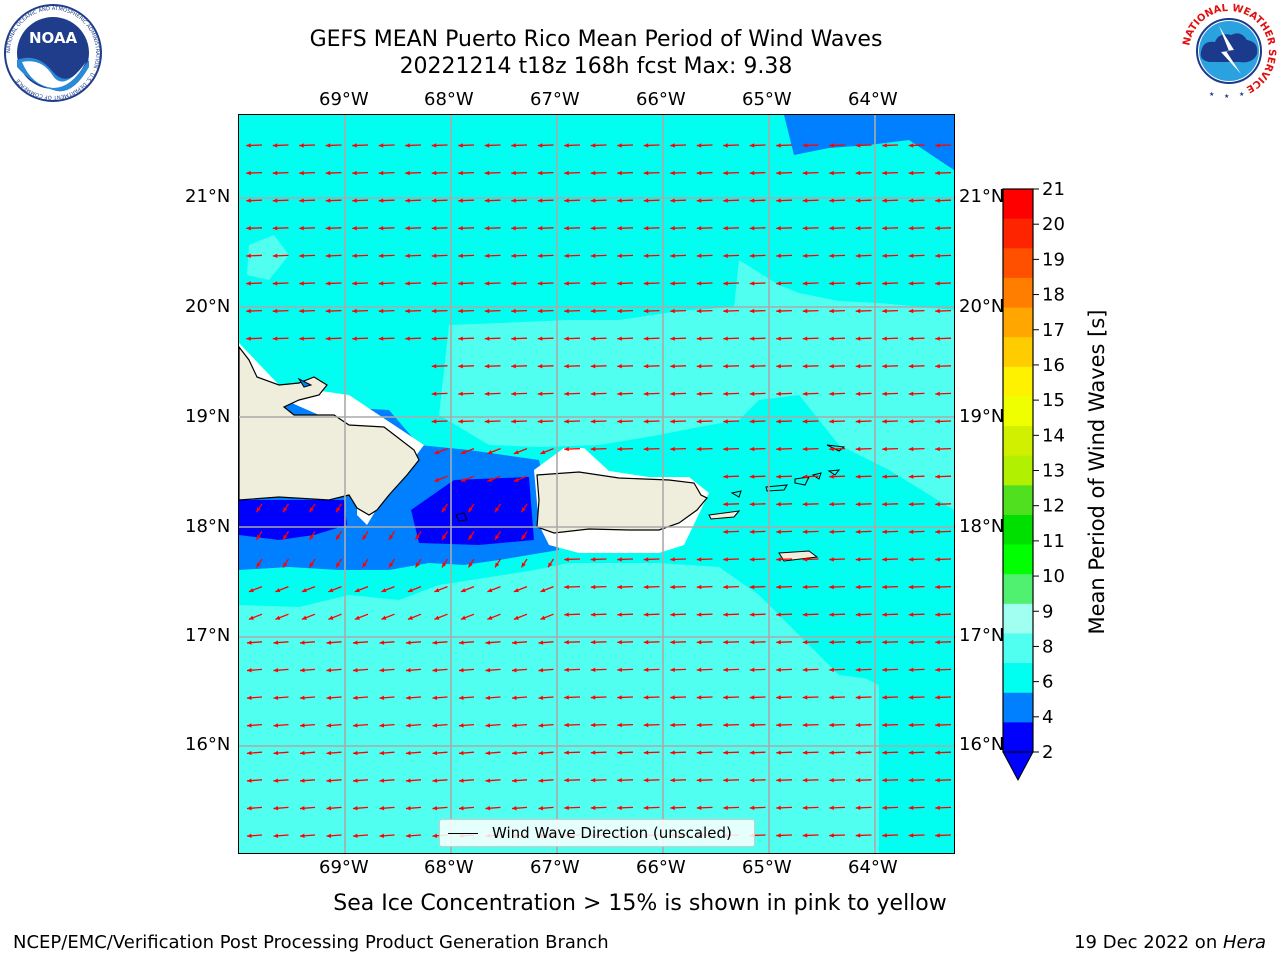  What do you see at coordinates (1229, 51) in the screenshot?
I see `nws-logo-icon: NATIONAL WEATHER SERVICE ★ ★ ★` at bounding box center [1229, 51].